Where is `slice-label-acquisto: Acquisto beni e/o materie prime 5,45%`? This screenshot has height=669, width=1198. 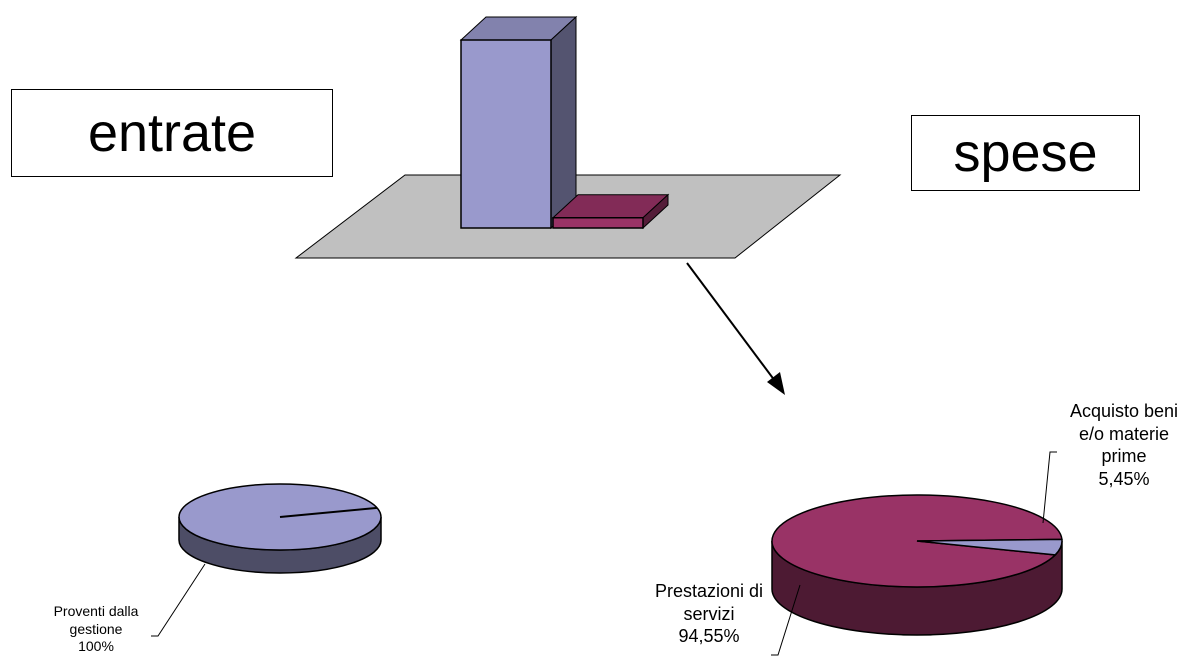
slice-label-acquisto: Acquisto beni e/o materie prime 5,45% is located at coordinates (1124, 445).